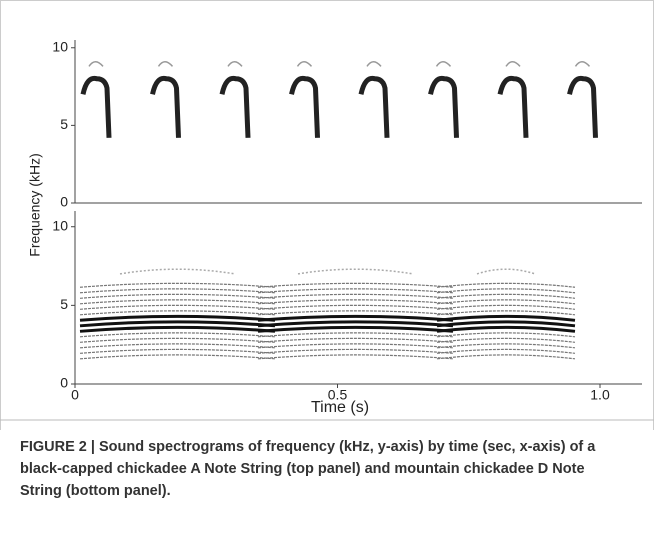 This screenshot has height=544, width=654. Describe the element at coordinates (75, 395) in the screenshot. I see `x-tick-label: 0` at that location.